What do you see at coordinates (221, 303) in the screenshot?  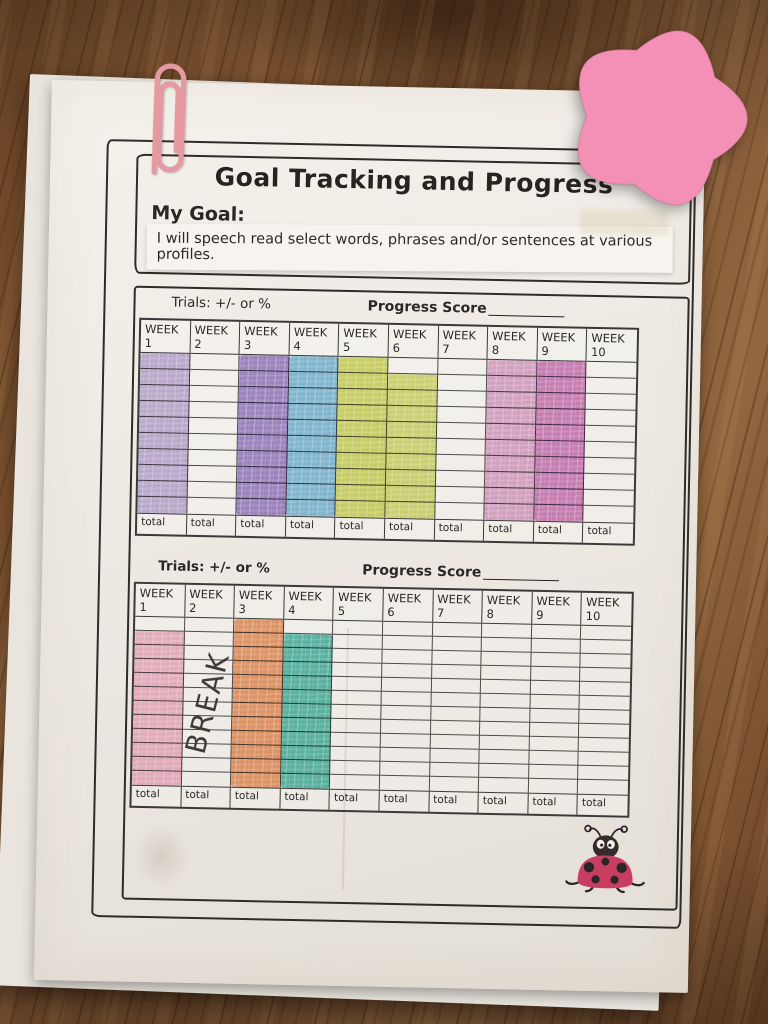 I see `trials-label-1: Trials: +/- or %` at bounding box center [221, 303].